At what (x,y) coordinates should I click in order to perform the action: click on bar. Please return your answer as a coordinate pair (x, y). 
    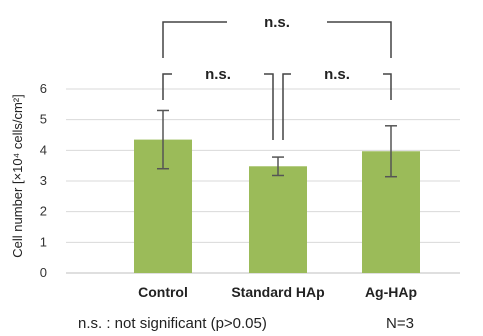
    Looking at the image, I should click on (278, 219).